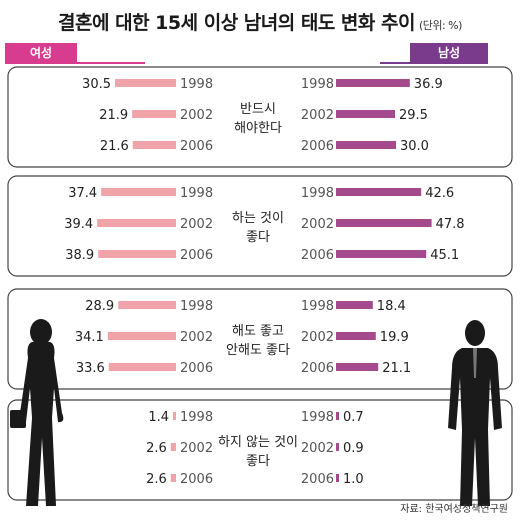 This screenshot has width=520, height=521. What do you see at coordinates (258, 218) in the screenshot?
I see `group-label: 하는 것이` at bounding box center [258, 218].